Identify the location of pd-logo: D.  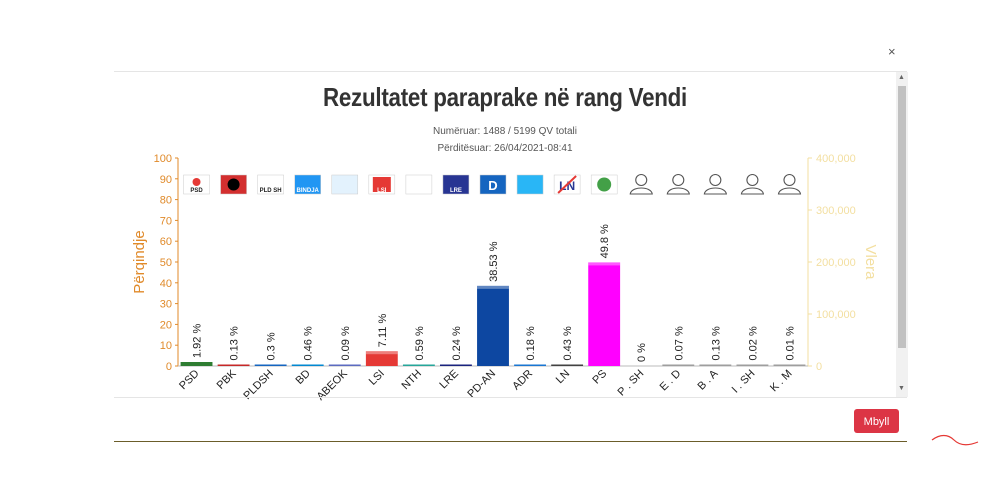
(493, 184).